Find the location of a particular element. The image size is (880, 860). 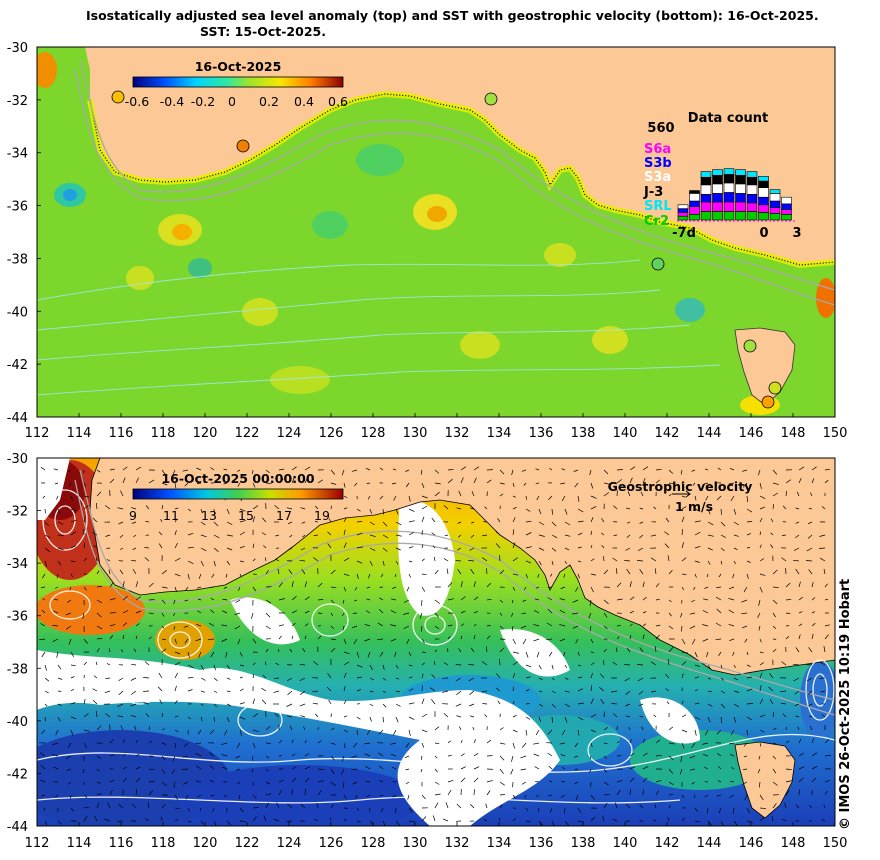

sst-colorbar-title: 16-Oct-2025 00:00:00 is located at coordinates (237, 478).